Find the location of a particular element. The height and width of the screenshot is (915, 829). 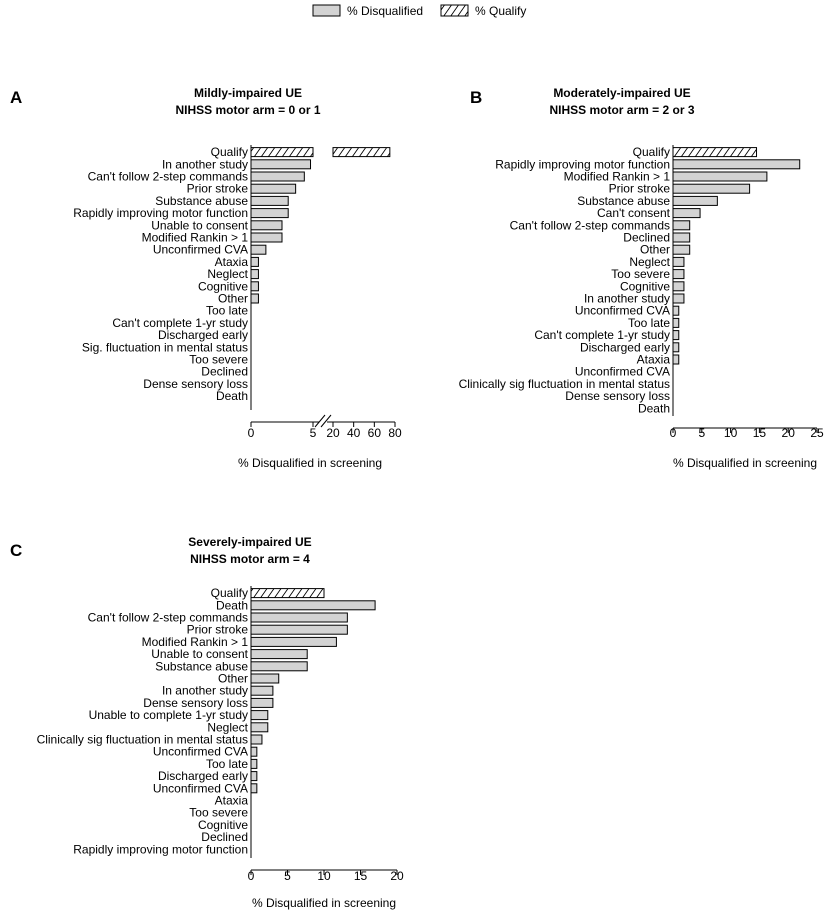

category-label: Rapidly improving motor function is located at coordinates (582, 164).